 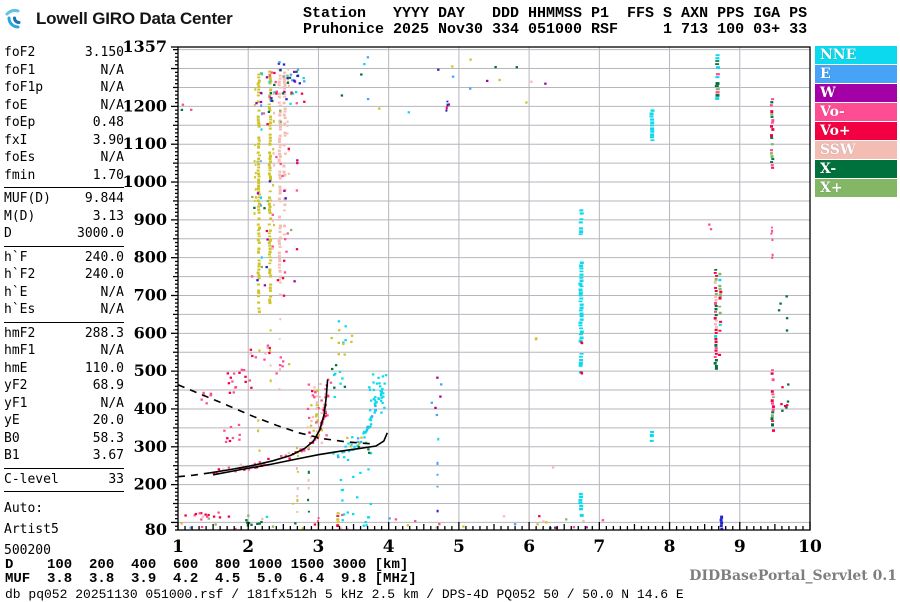 I want to click on param-label: foF1, so click(x=20, y=70).